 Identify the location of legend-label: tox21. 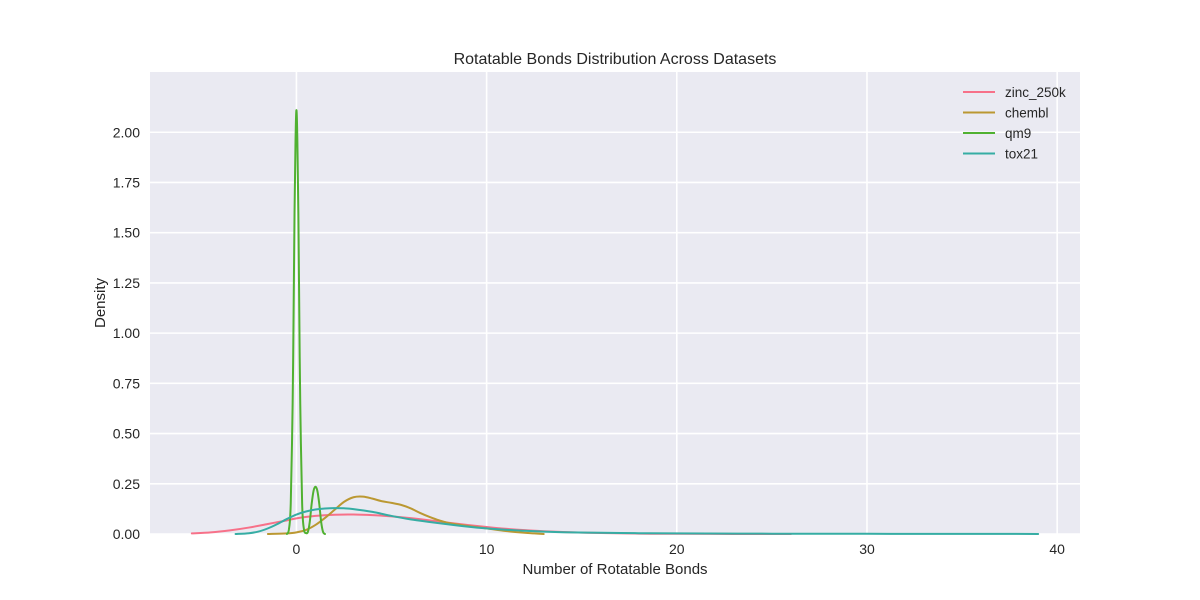
(1021, 154).